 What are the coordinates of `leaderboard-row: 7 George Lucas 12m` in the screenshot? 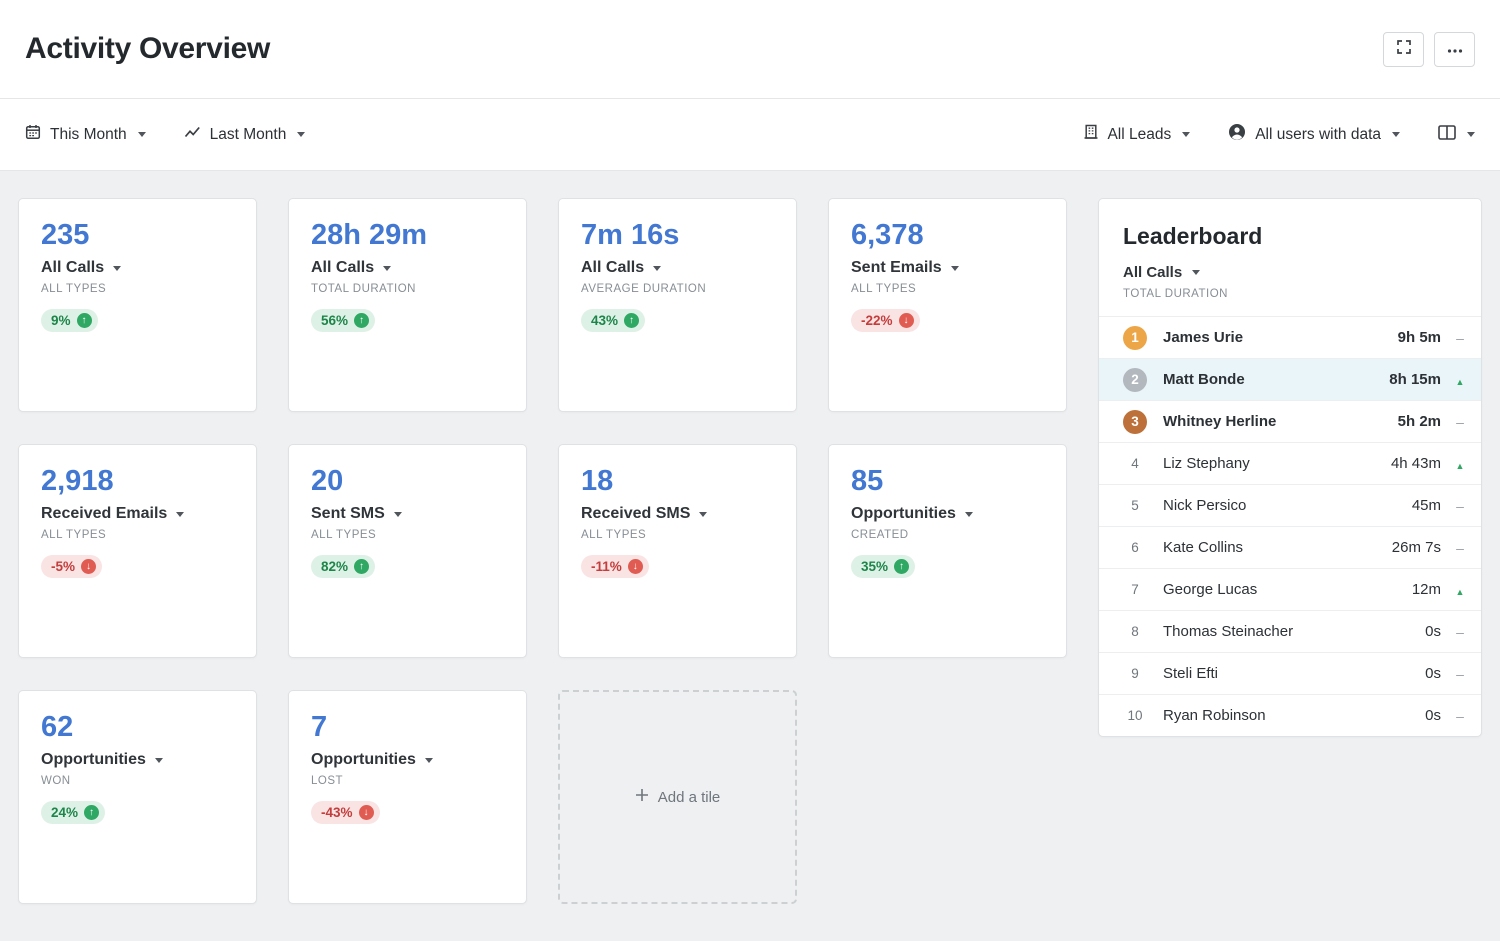 It's located at (1290, 589).